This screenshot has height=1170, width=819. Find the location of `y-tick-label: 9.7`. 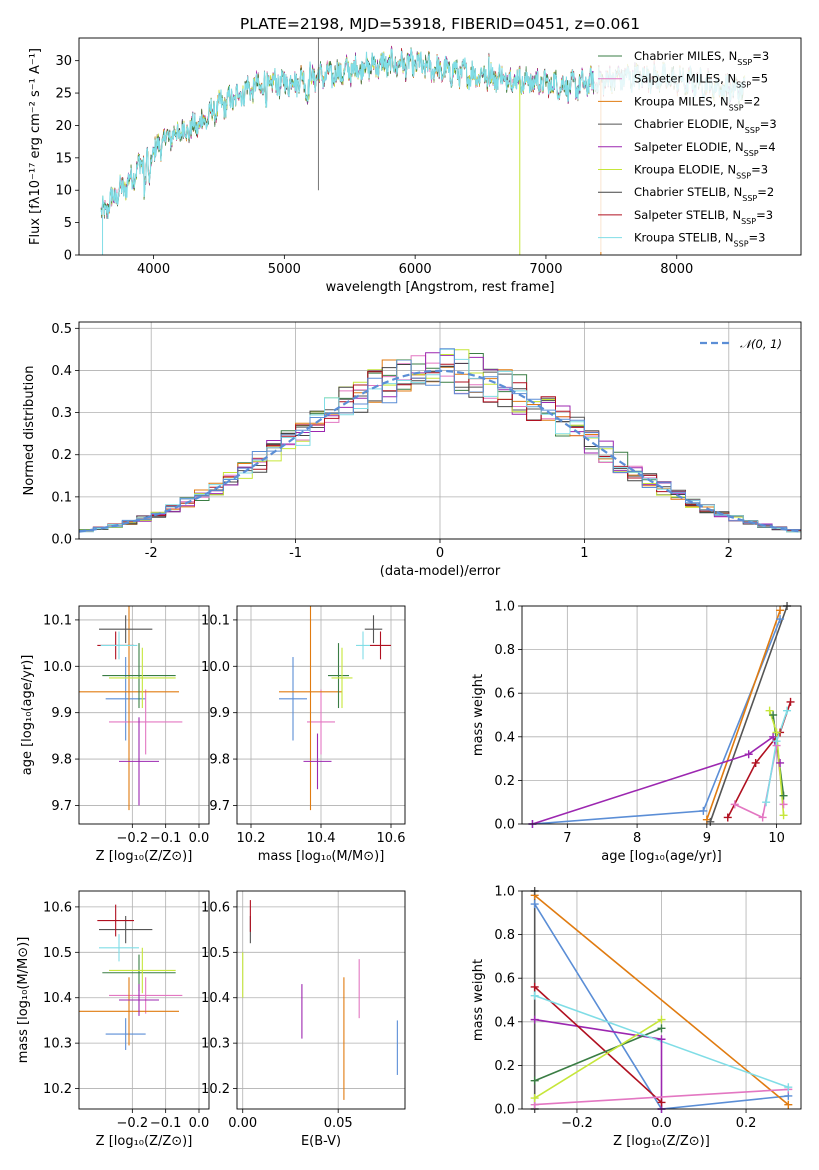

y-tick-label: 9.7 is located at coordinates (61, 806).